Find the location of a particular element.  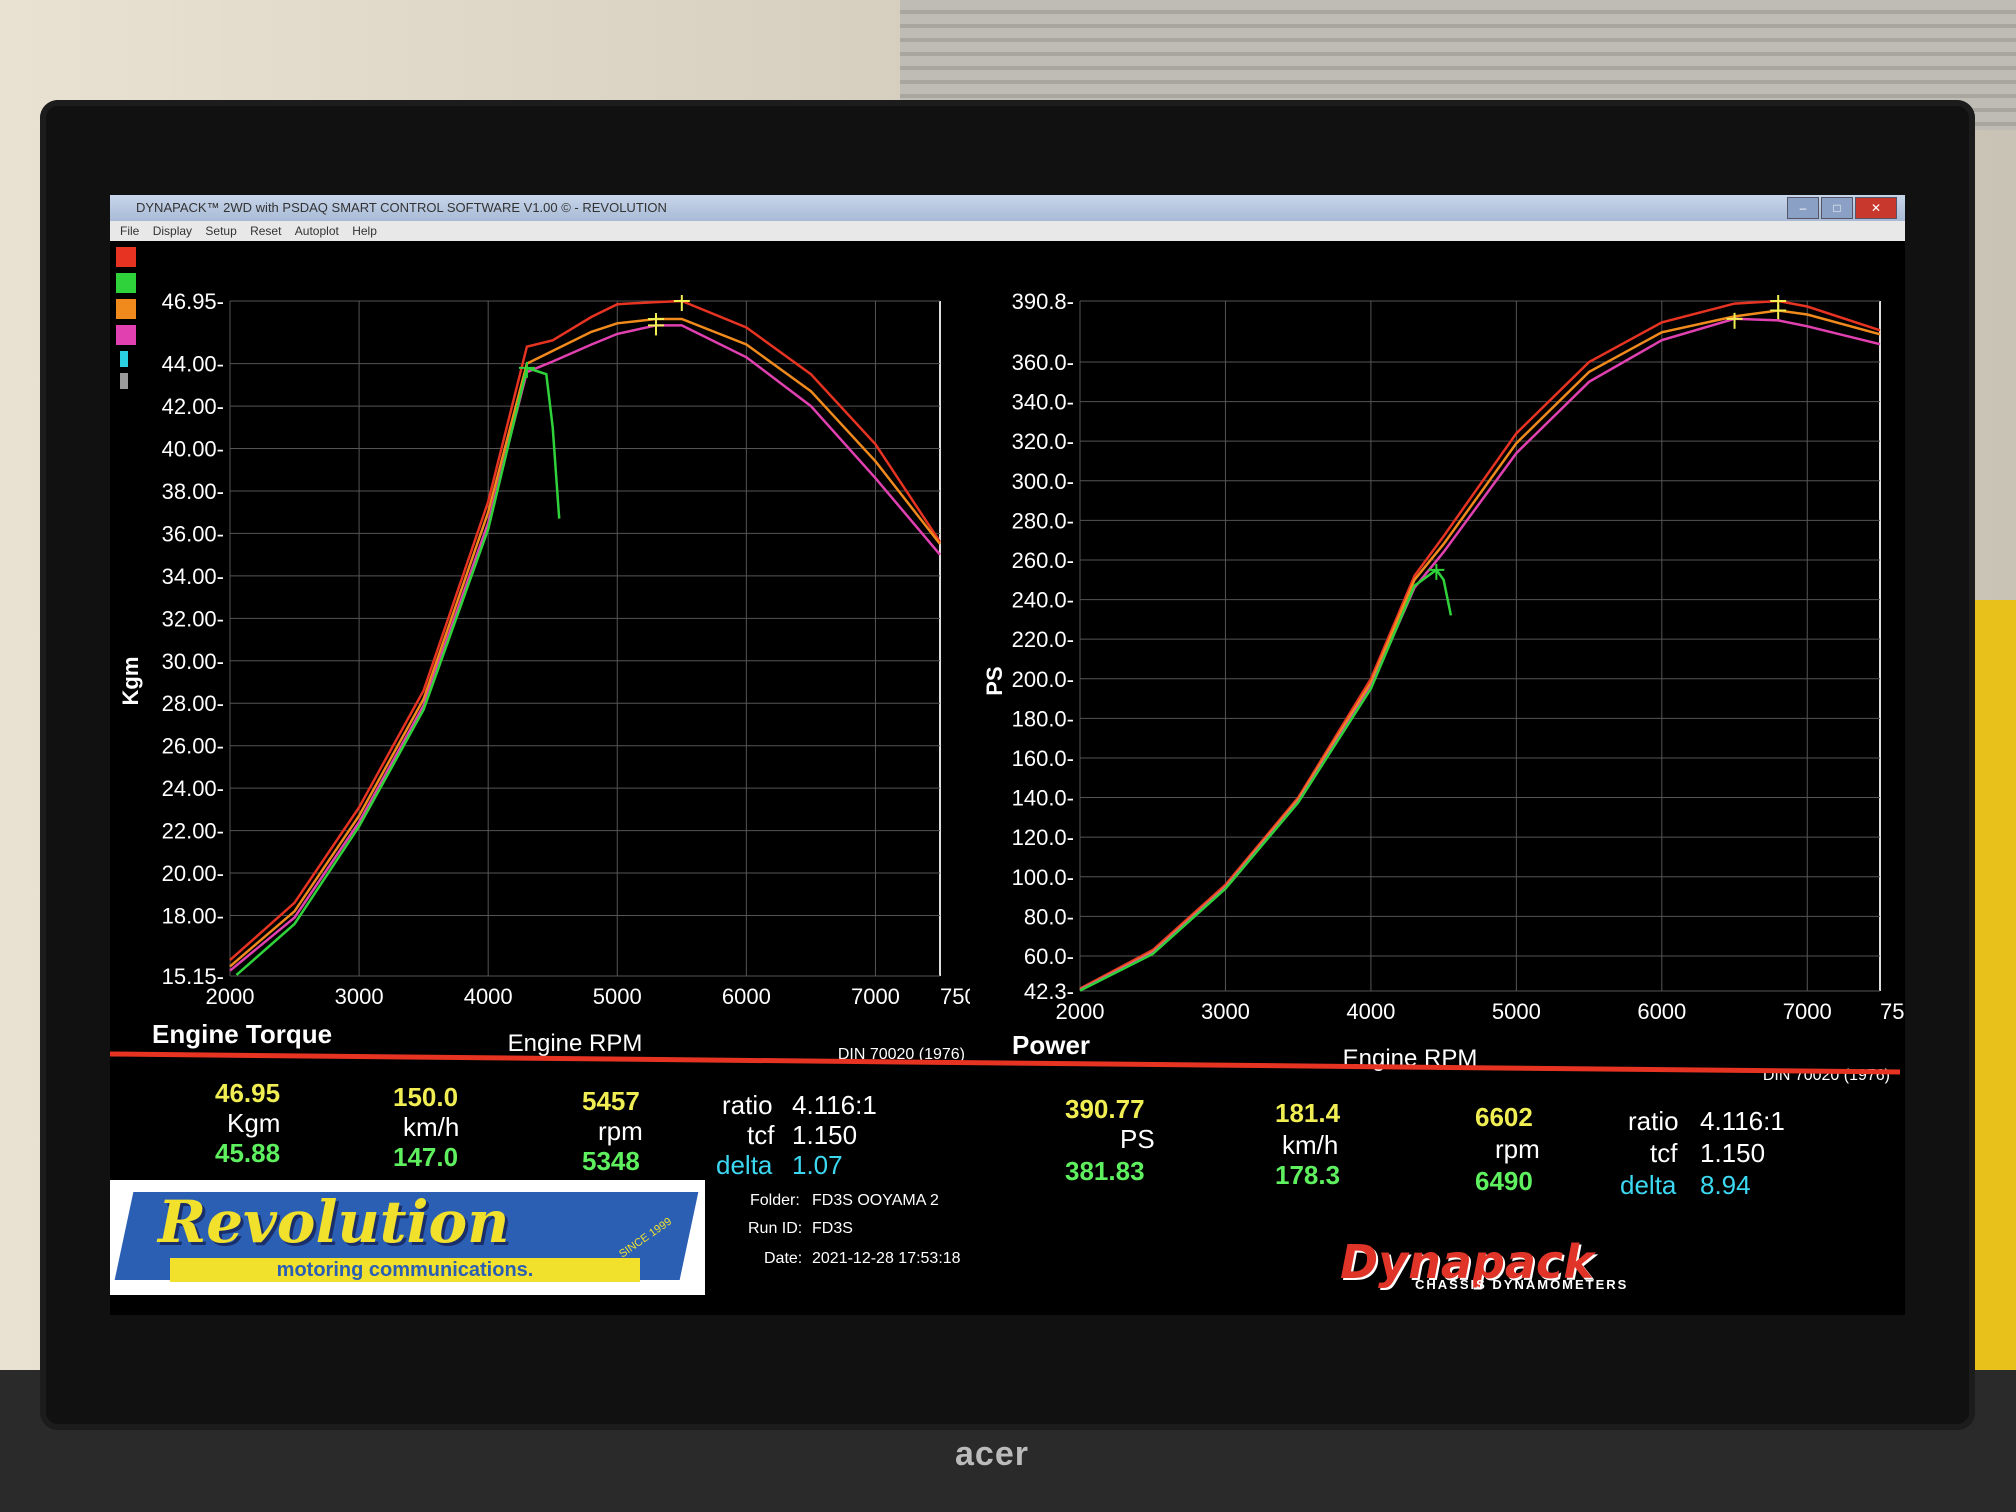

legend-swatch-orange is located at coordinates (126, 309).